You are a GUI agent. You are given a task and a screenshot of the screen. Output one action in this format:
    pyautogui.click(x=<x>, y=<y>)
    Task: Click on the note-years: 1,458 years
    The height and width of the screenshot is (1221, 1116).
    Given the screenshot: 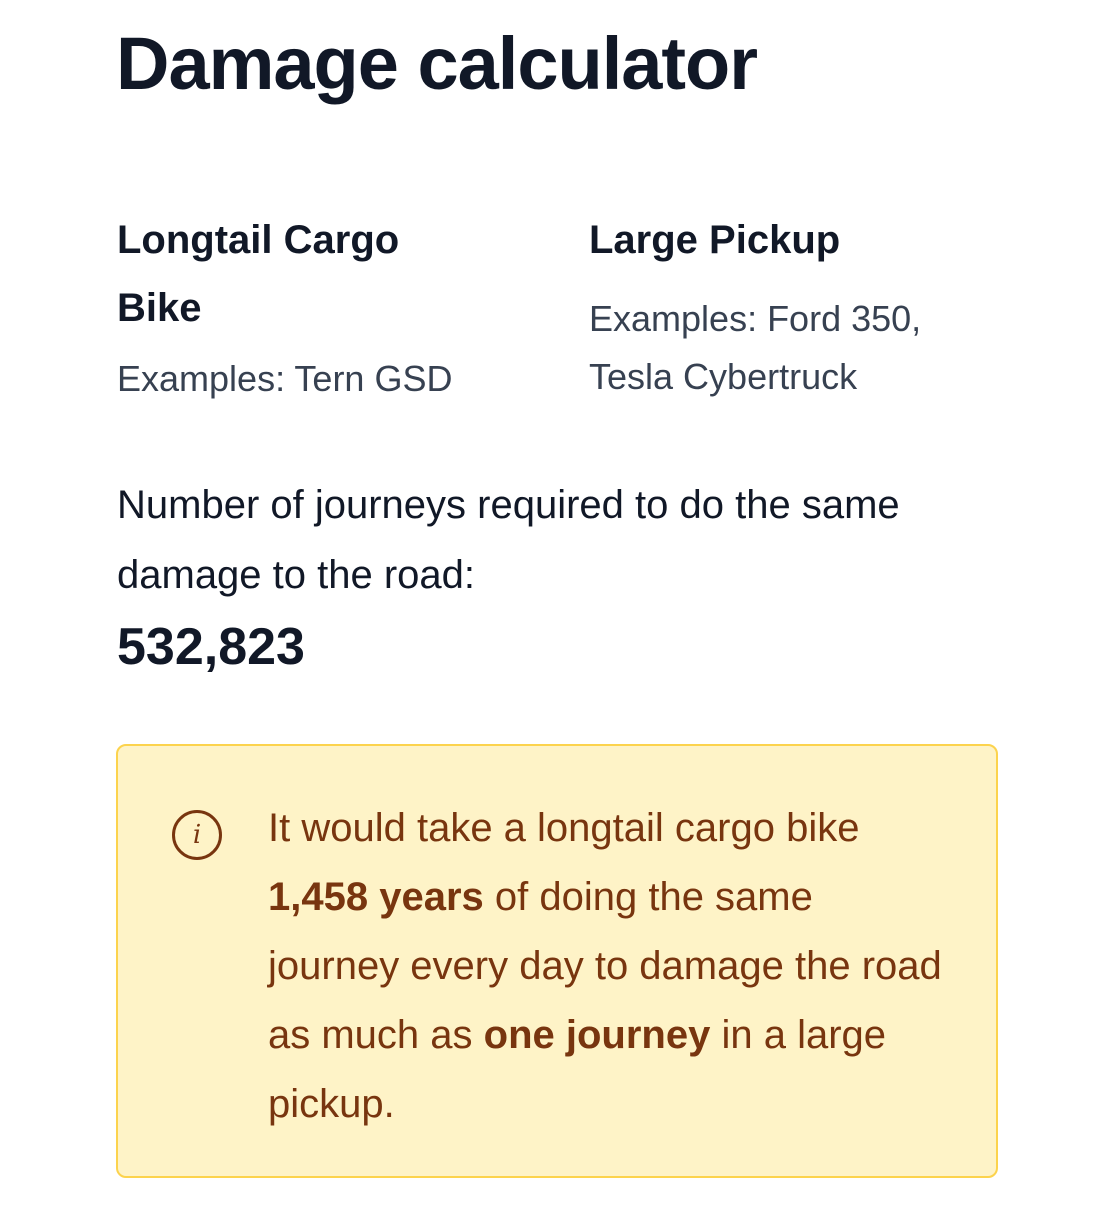 What is the action you would take?
    pyautogui.click(x=376, y=897)
    